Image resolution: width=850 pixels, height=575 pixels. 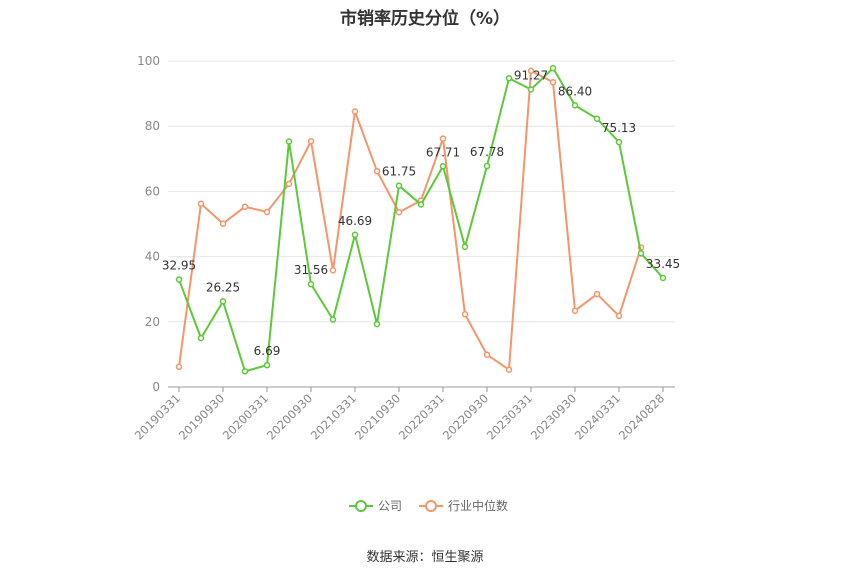 I want to click on data-label: 6.69, so click(x=267, y=351).